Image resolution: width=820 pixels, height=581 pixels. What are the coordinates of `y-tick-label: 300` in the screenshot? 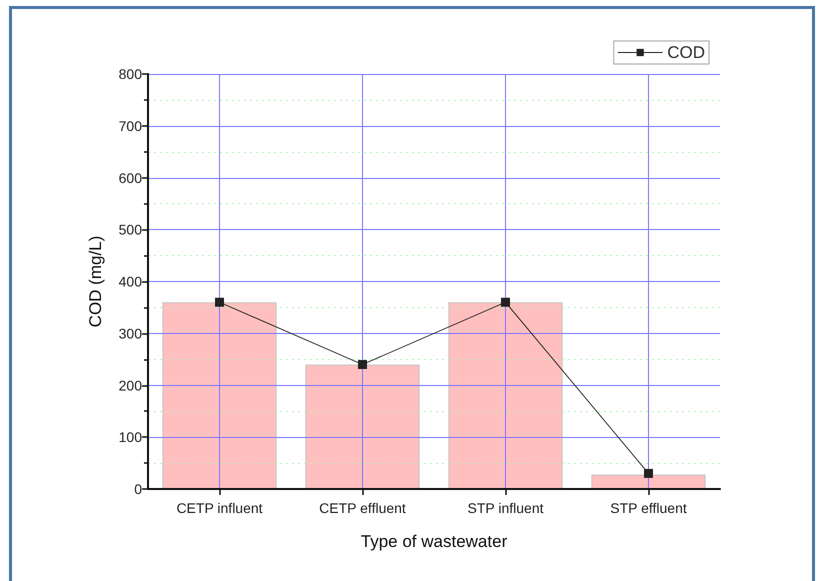 It's located at (130, 333).